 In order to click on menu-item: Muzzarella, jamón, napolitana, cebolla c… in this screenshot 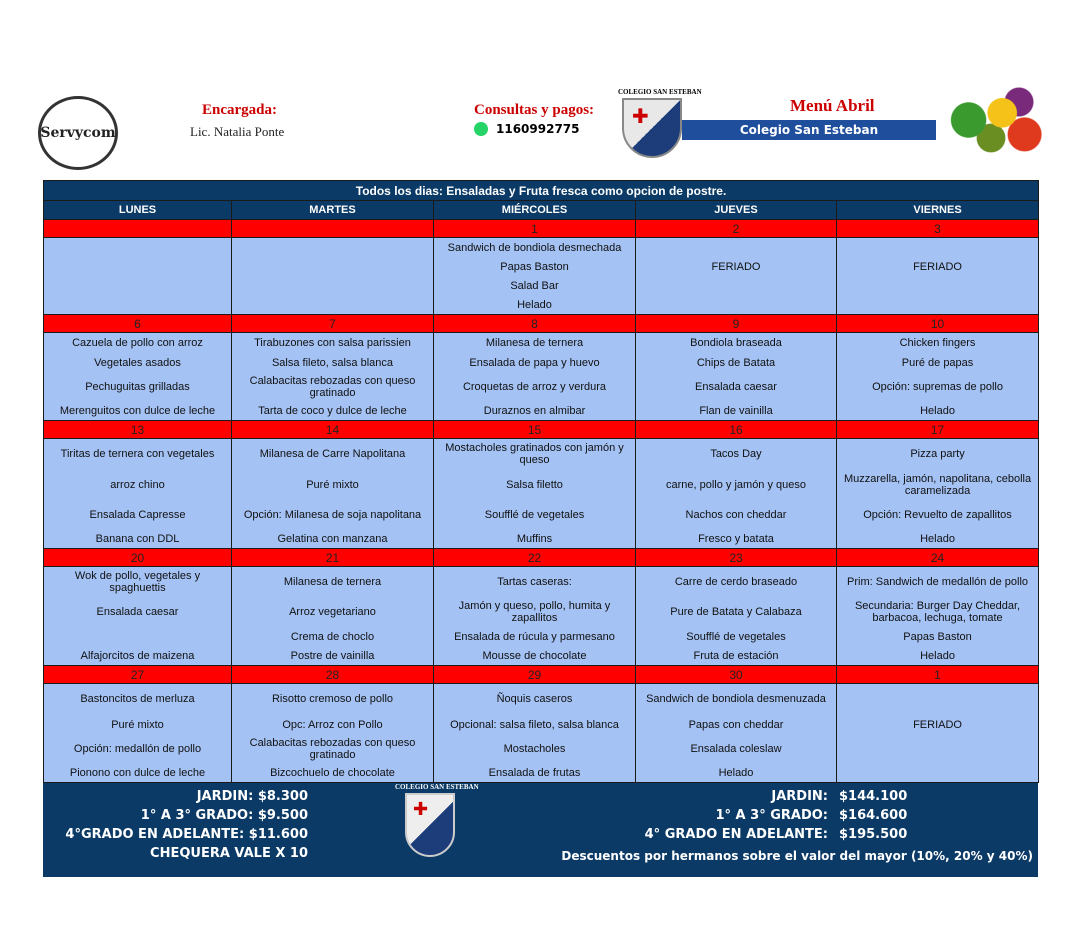, I will do `click(937, 484)`.